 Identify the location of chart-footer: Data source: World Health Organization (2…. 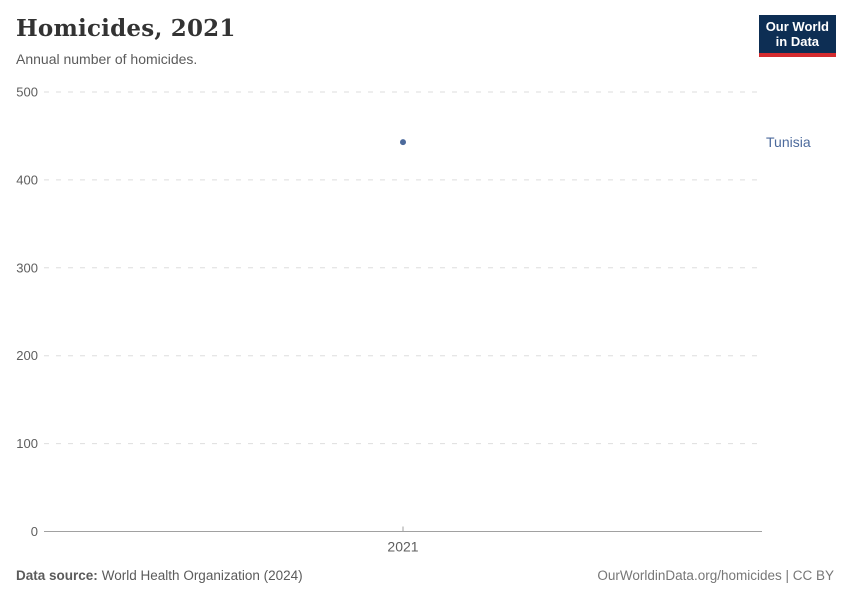
(425, 575).